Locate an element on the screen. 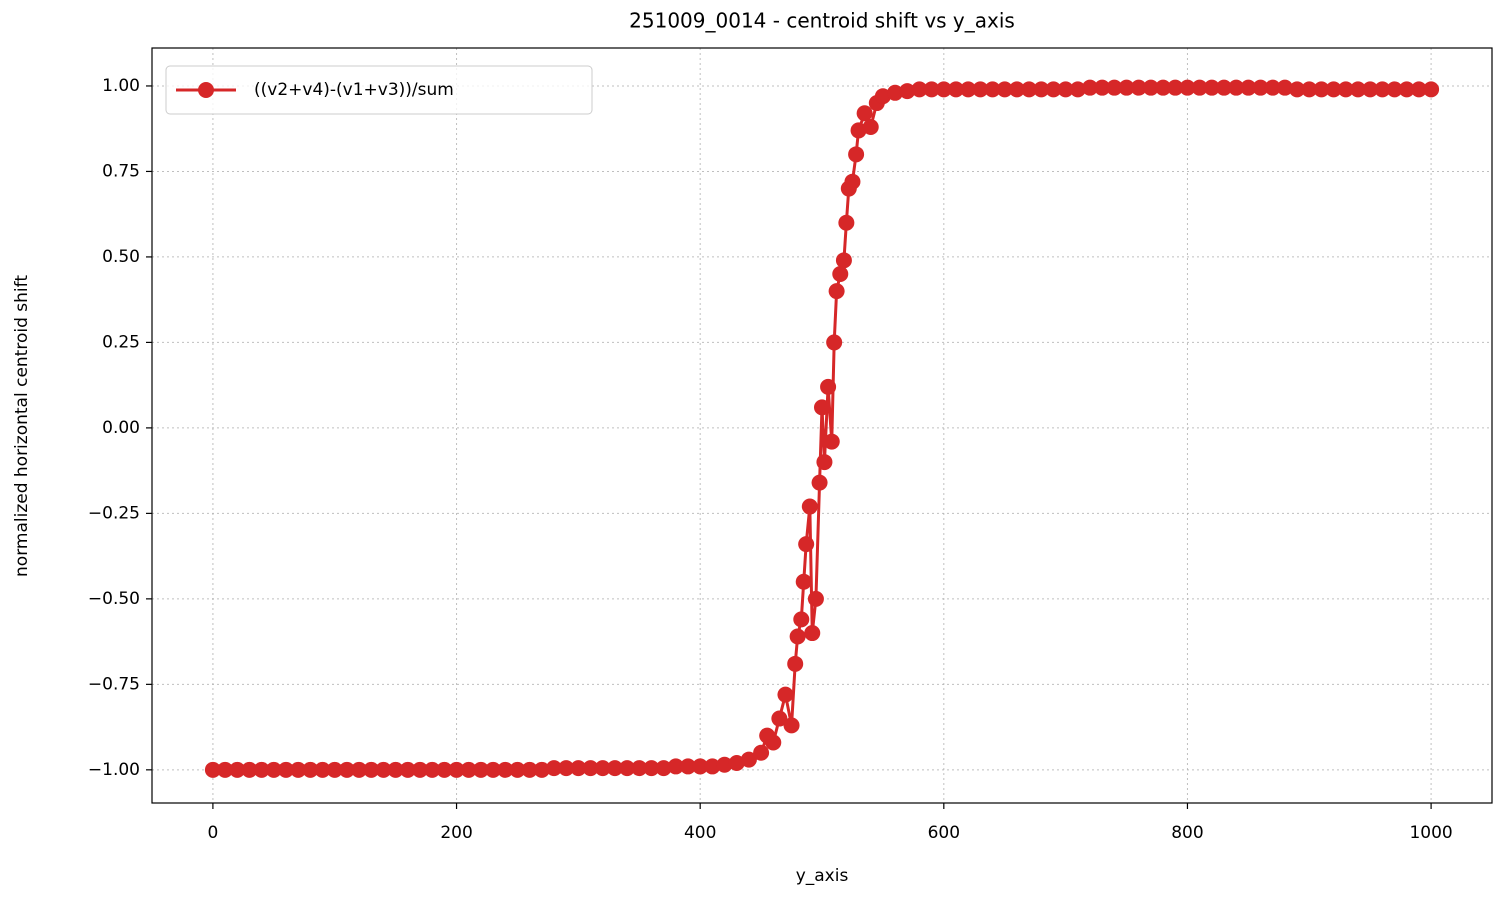 The width and height of the screenshot is (1500, 900). legend: ((v2+v4)-(v1+v3))/sum is located at coordinates (379, 90).